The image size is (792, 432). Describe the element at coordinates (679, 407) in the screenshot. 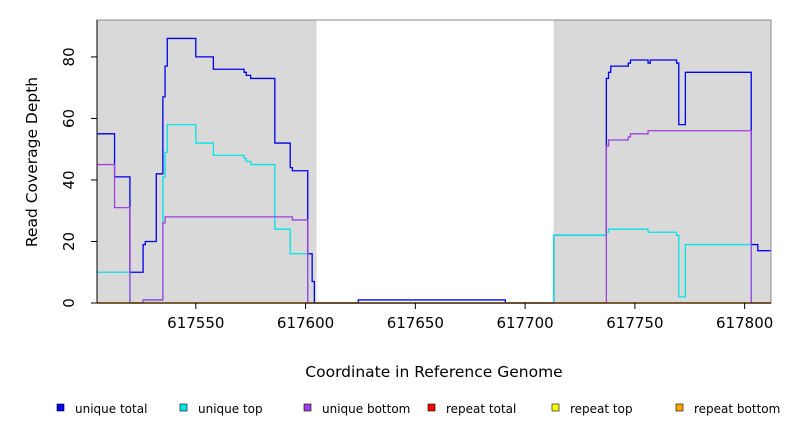

I see `legend-swatch-repeat-bottom` at that location.